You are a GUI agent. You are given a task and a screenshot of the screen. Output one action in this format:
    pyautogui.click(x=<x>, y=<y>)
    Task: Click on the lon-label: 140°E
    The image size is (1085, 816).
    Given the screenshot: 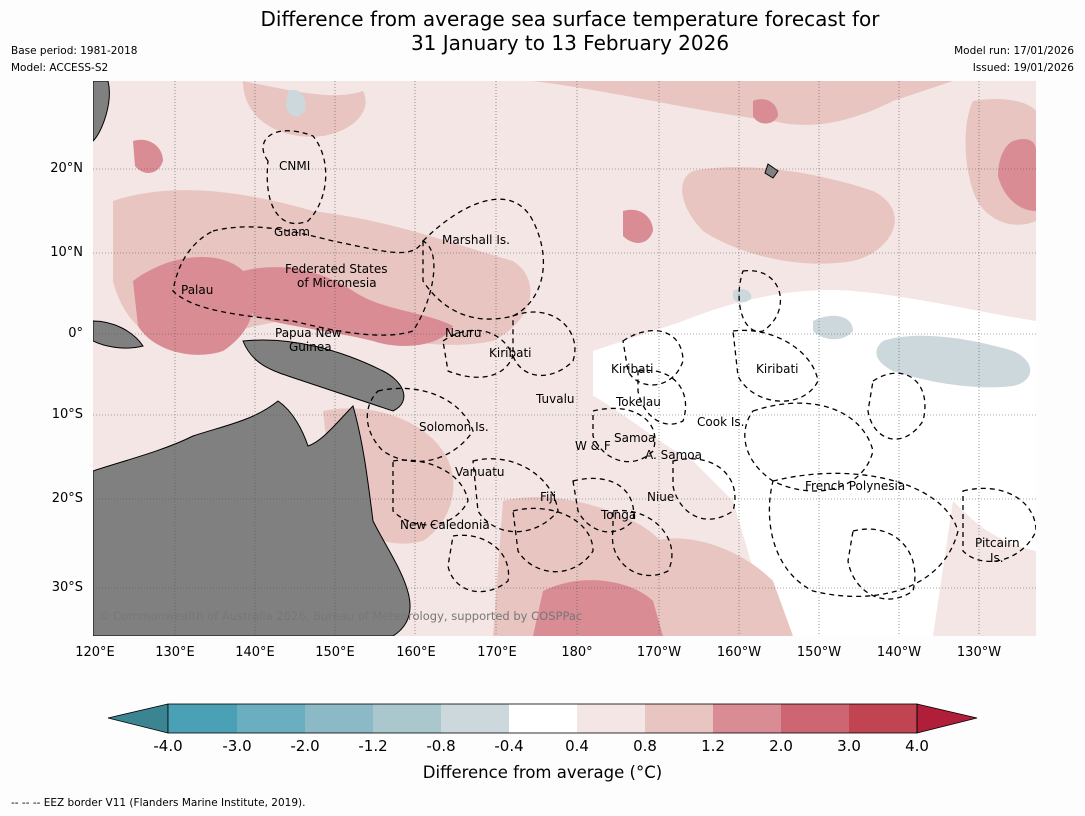 What is the action you would take?
    pyautogui.click(x=255, y=652)
    